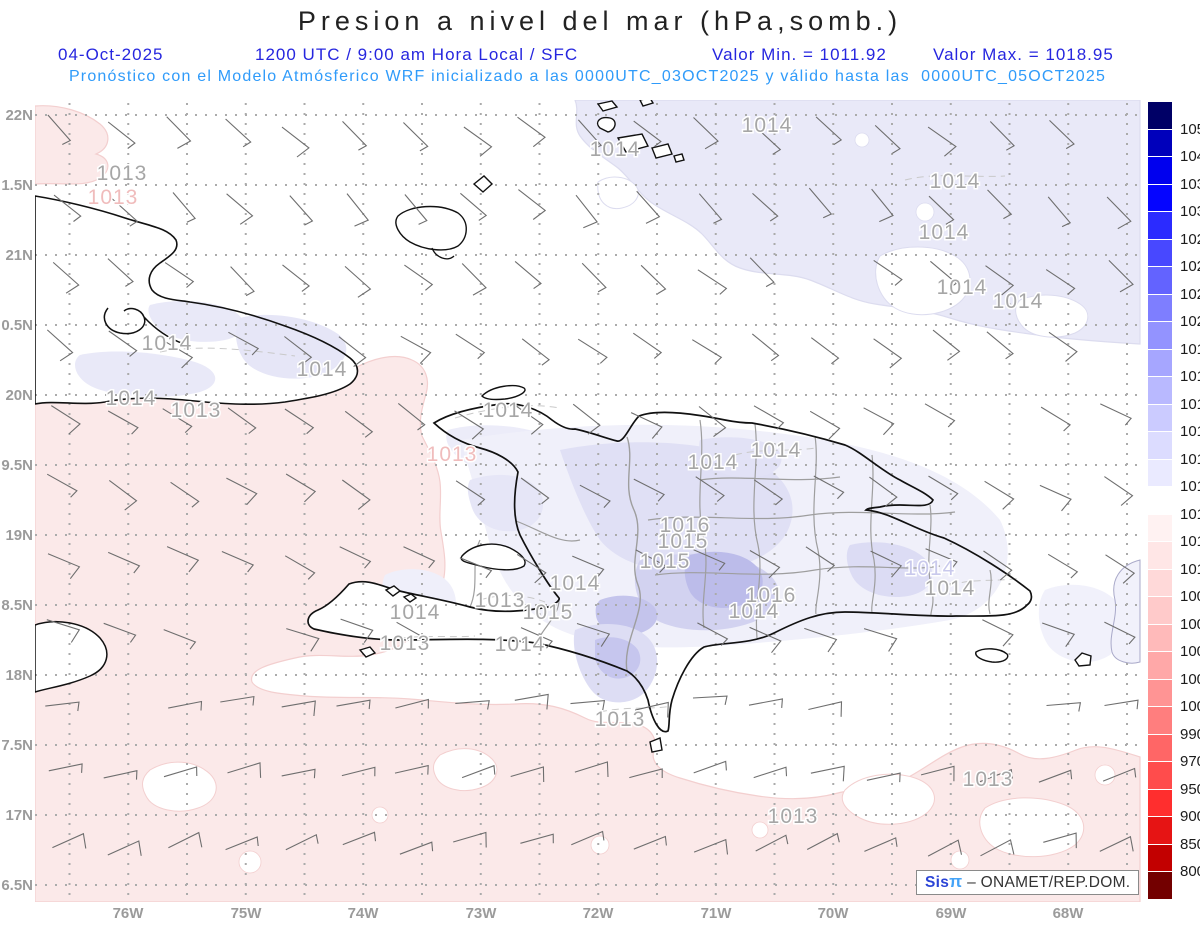 This screenshot has height=927, width=1200. I want to click on lat-tick-label: 21N, so click(19, 255).